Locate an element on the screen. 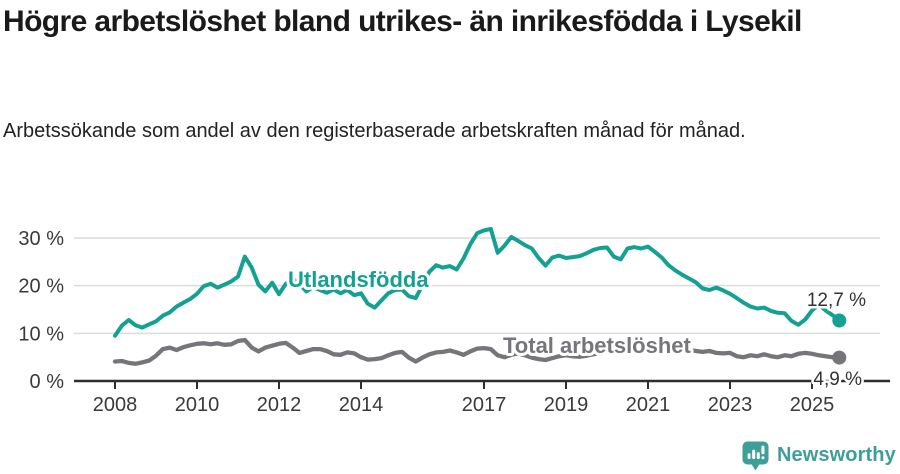  y-tick-label-20pct: 20 % is located at coordinates (41, 287).